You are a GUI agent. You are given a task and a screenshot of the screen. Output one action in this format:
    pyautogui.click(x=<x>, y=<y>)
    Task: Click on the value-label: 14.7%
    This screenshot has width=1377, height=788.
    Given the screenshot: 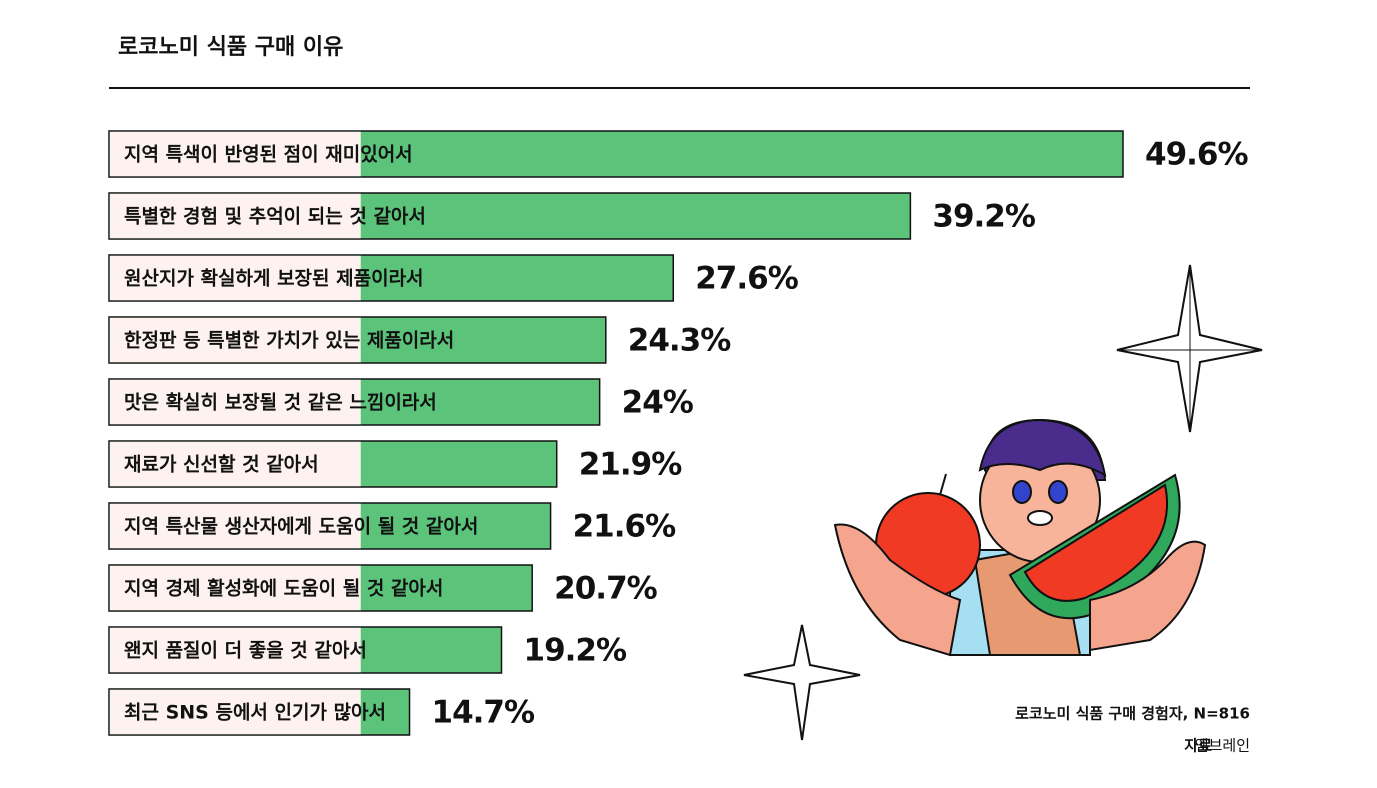 What is the action you would take?
    pyautogui.click(x=483, y=713)
    